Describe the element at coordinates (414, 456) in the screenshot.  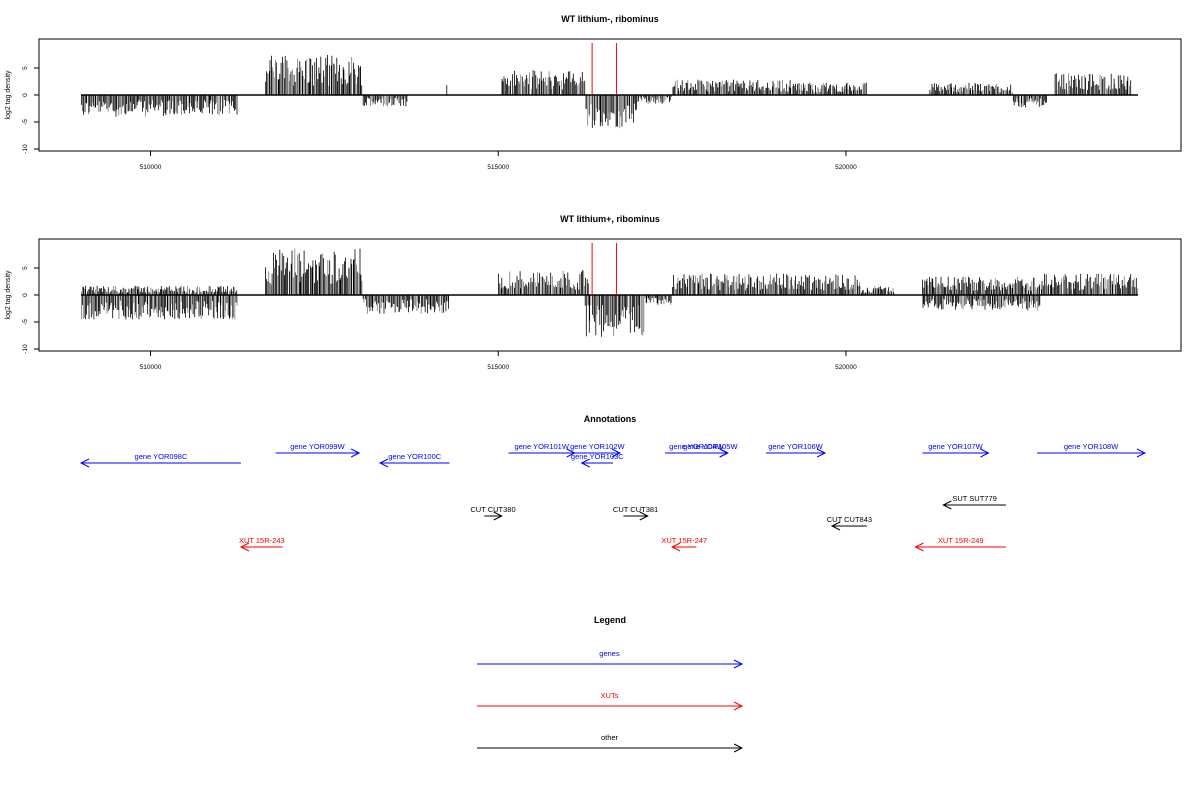
I see `feature-label: gene YOR100C` at that location.